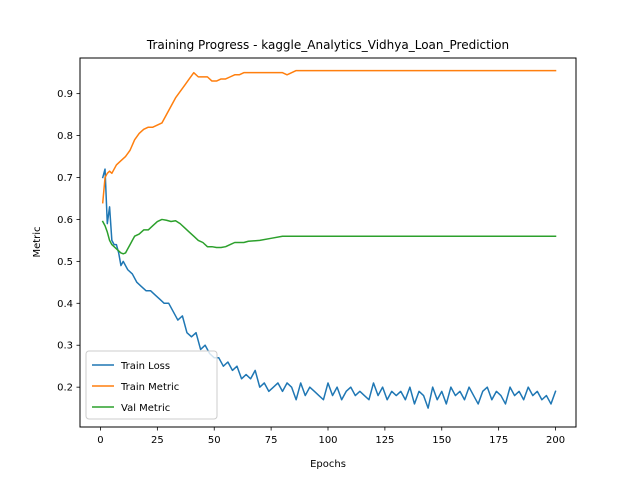 Image resolution: width=640 pixels, height=480 pixels. Describe the element at coordinates (327, 440) in the screenshot. I see `x-tick-label: 100` at that location.